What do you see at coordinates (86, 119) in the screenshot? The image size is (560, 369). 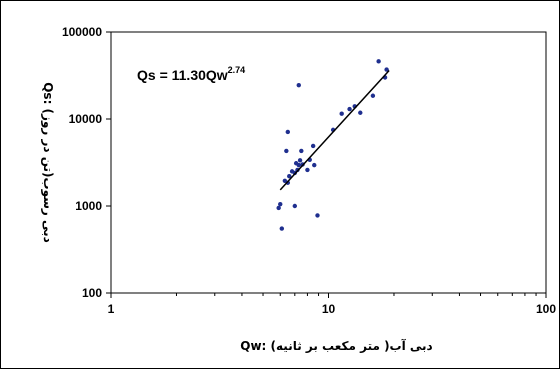 I see `y-tick-label: 10000` at bounding box center [86, 119].